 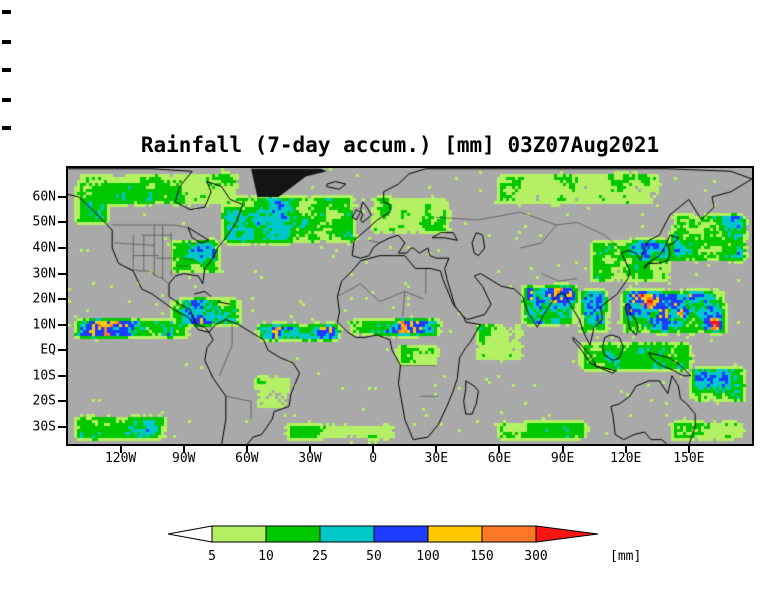 I want to click on x-tick-label: 0, so click(x=373, y=458).